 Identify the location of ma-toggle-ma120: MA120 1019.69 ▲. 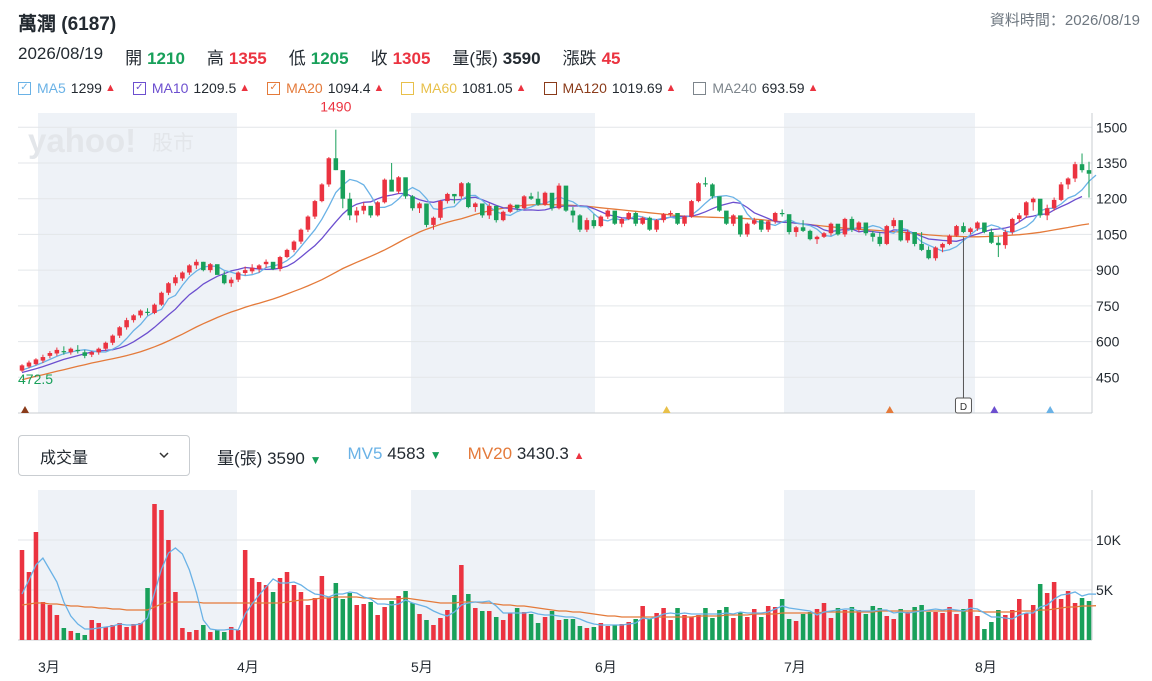
(609, 88).